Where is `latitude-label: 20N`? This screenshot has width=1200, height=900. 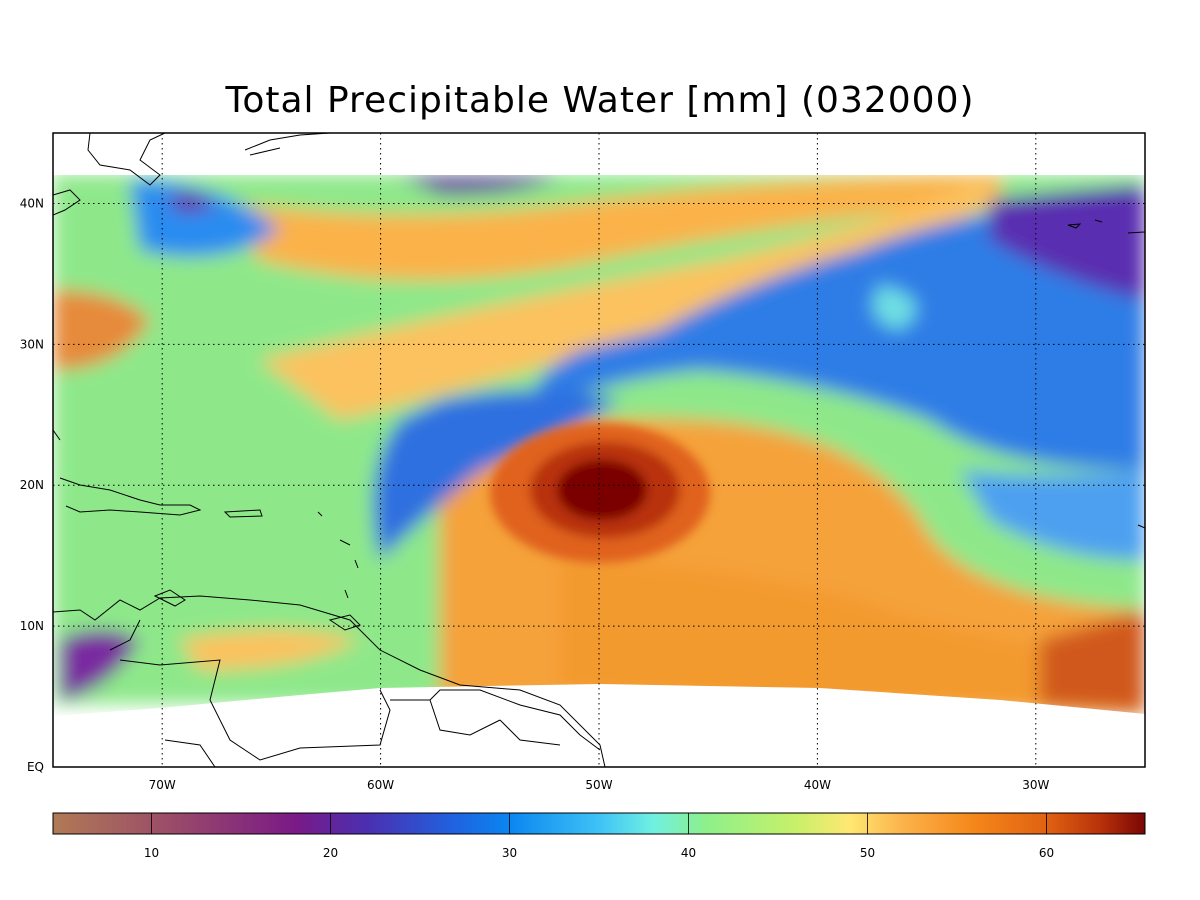
latitude-label: 20N is located at coordinates (32, 485).